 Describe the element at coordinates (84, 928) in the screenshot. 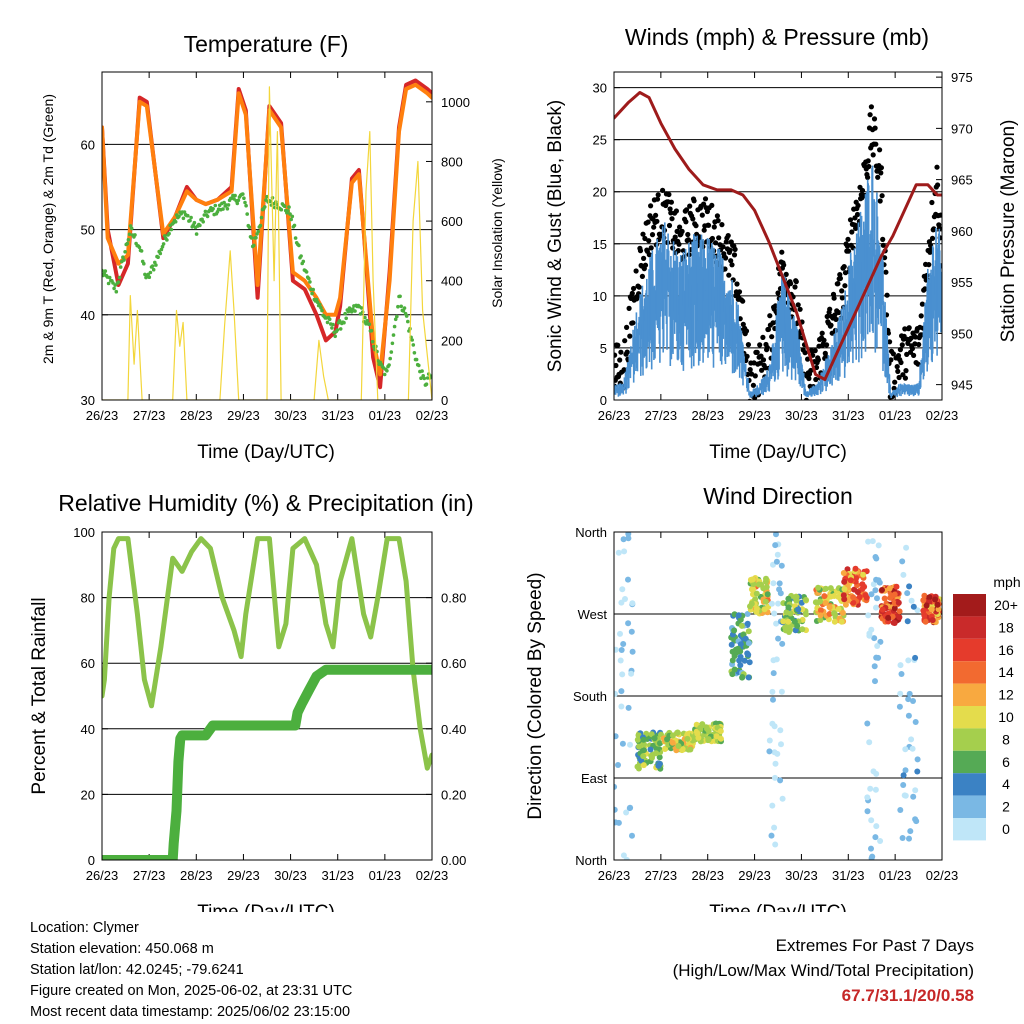

I see `location-text: Location: Clymer` at that location.